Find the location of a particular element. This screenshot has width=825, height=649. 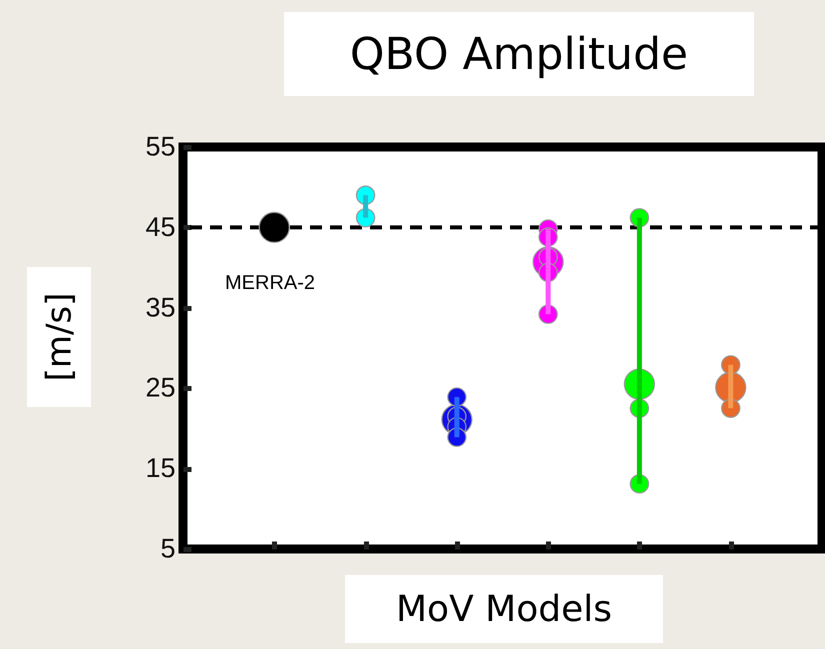

y-tick-label: 25 is located at coordinates (160, 387).